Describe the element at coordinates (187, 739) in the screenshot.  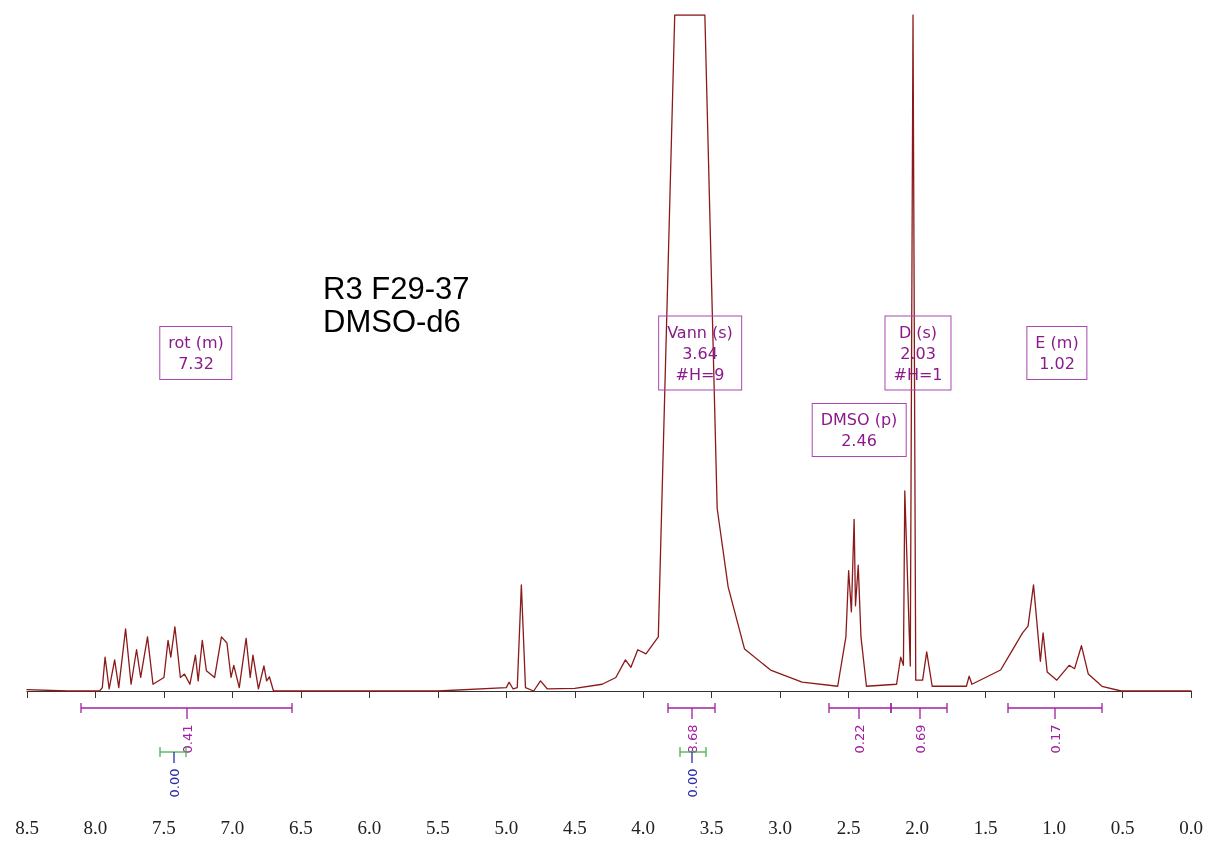
I see `text: 0.41` at that location.